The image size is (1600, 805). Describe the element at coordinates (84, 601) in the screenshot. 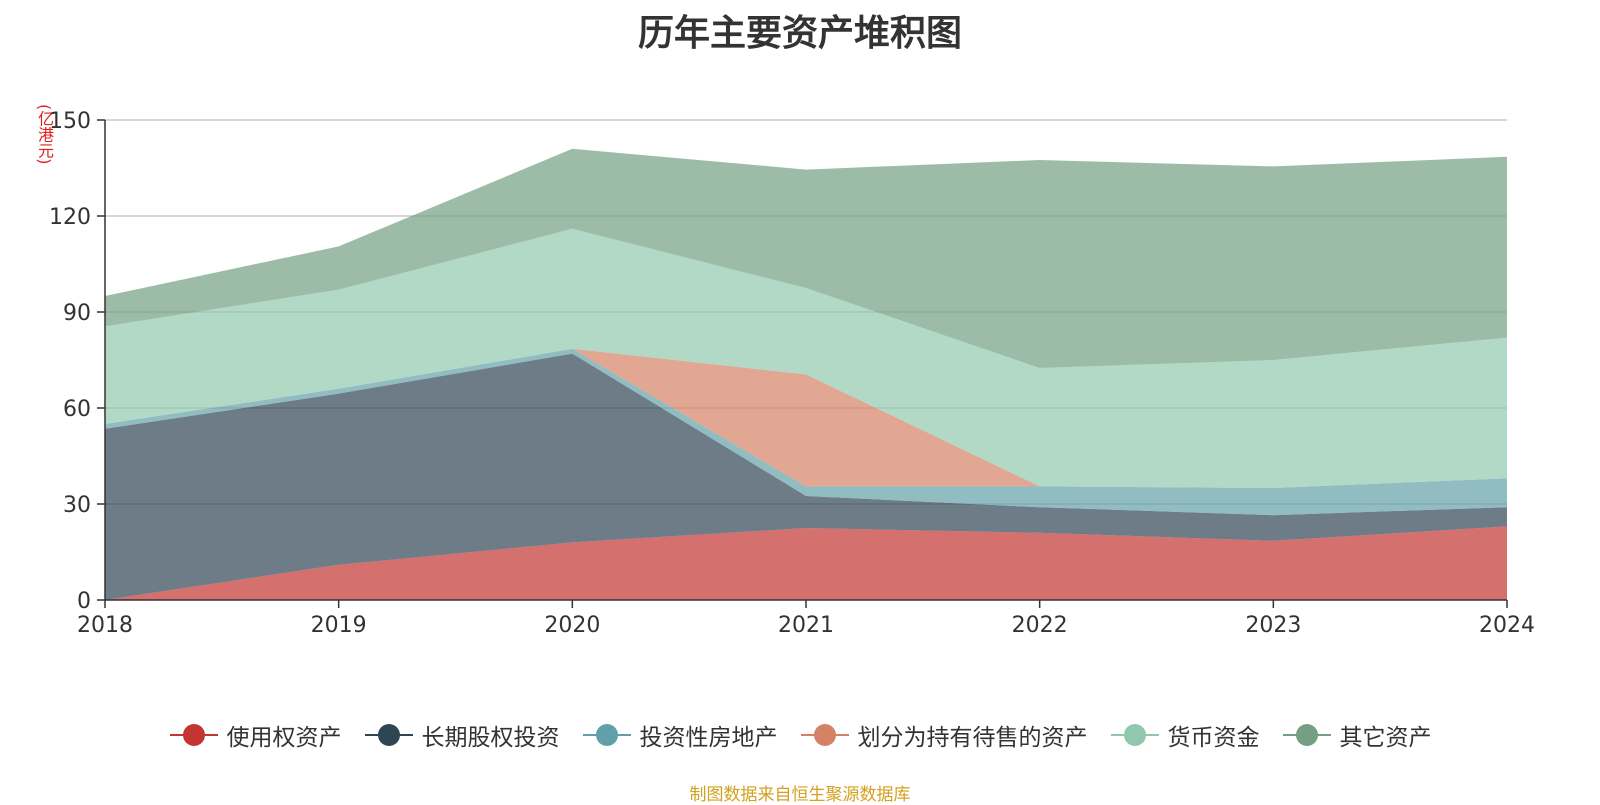

I see `y-tick-label: 0` at that location.